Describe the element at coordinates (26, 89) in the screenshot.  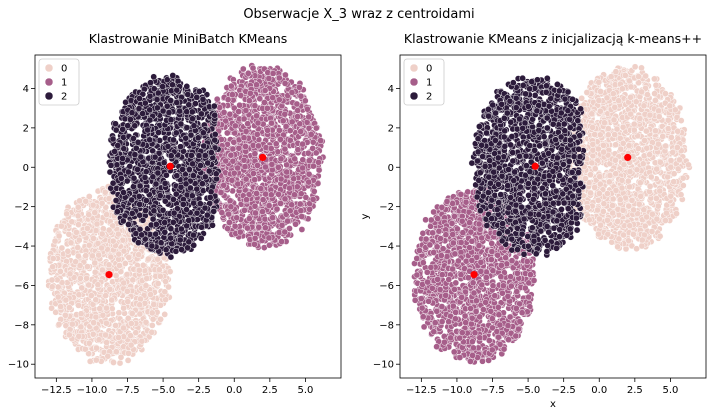
I see `y-tick-label: 4` at that location.